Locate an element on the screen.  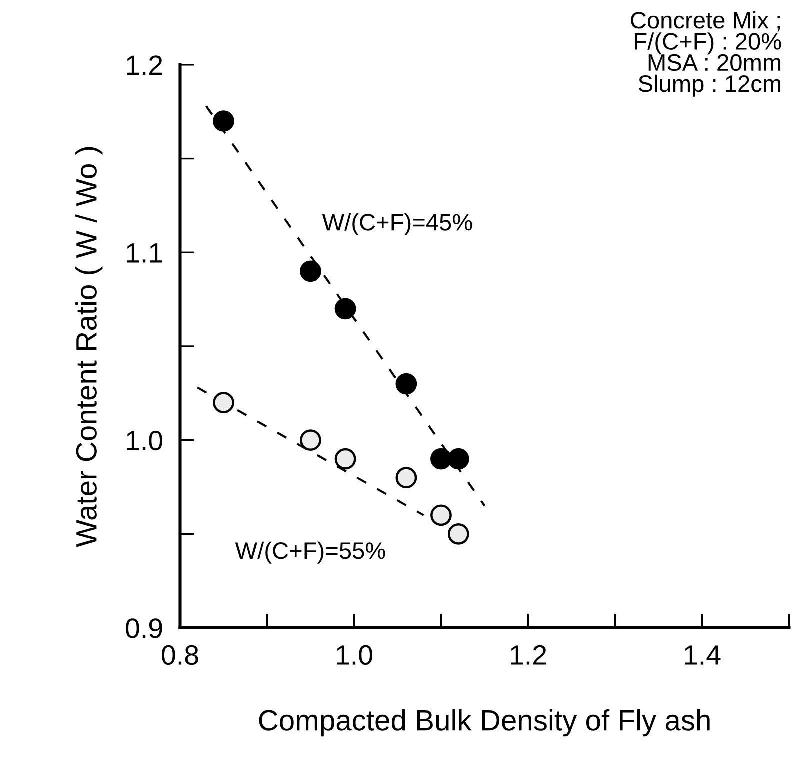
x-tick-label: 0.8 is located at coordinates (180, 655).